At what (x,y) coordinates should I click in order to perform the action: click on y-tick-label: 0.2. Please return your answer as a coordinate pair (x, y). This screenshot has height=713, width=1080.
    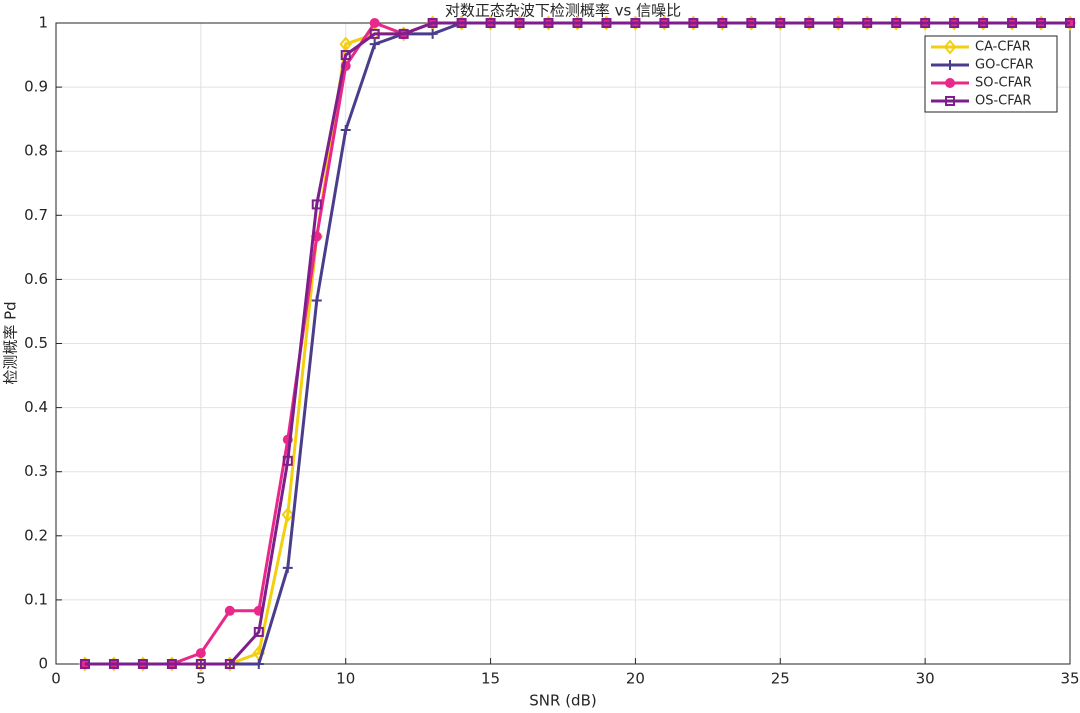
    Looking at the image, I should click on (36, 535).